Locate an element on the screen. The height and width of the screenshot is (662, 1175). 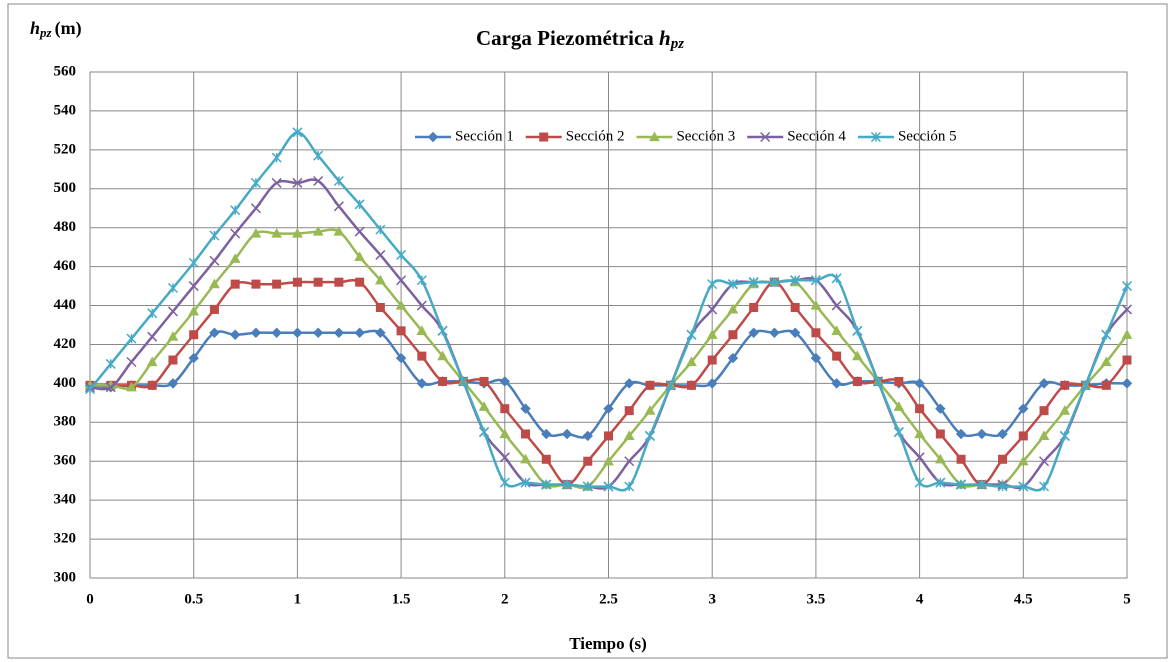
x-tick-label: 2 is located at coordinates (505, 599).